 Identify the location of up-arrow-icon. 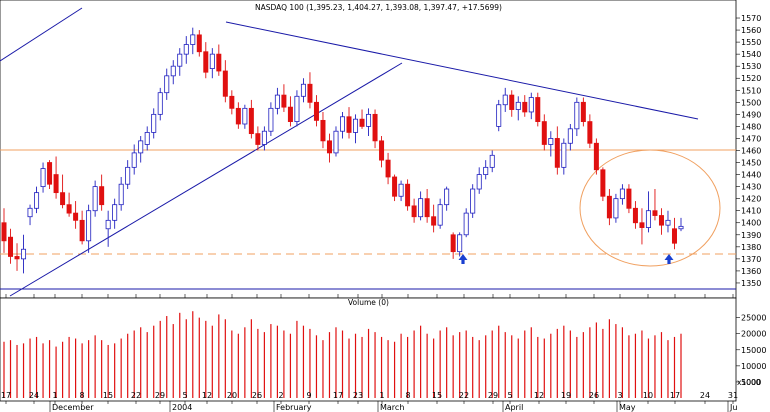
(669, 259).